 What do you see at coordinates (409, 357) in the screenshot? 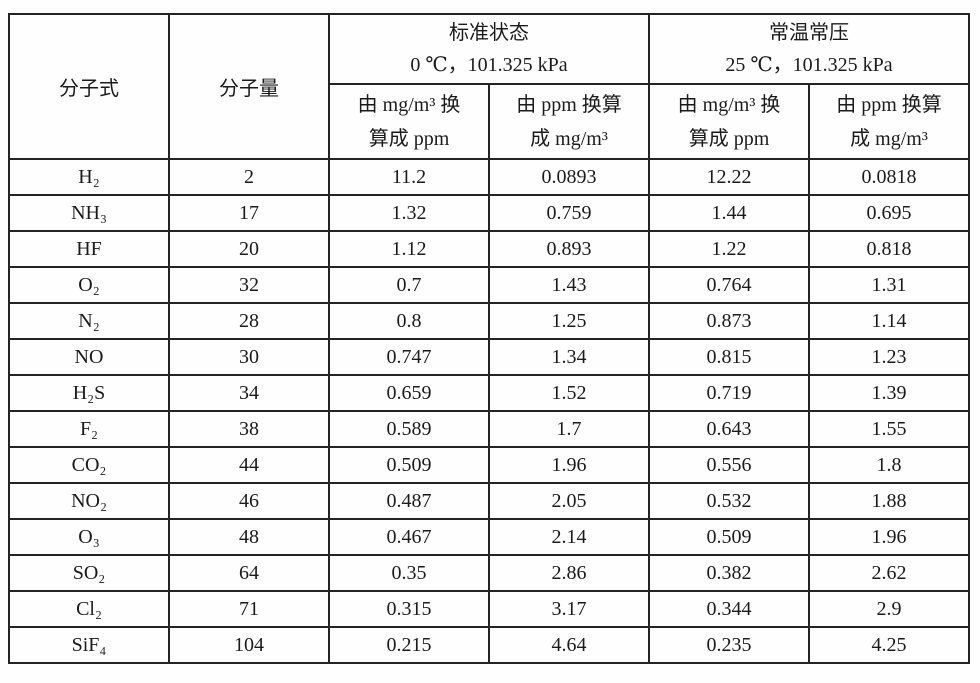
I see `cell-std-mg-to-ppm: 0.747` at bounding box center [409, 357].